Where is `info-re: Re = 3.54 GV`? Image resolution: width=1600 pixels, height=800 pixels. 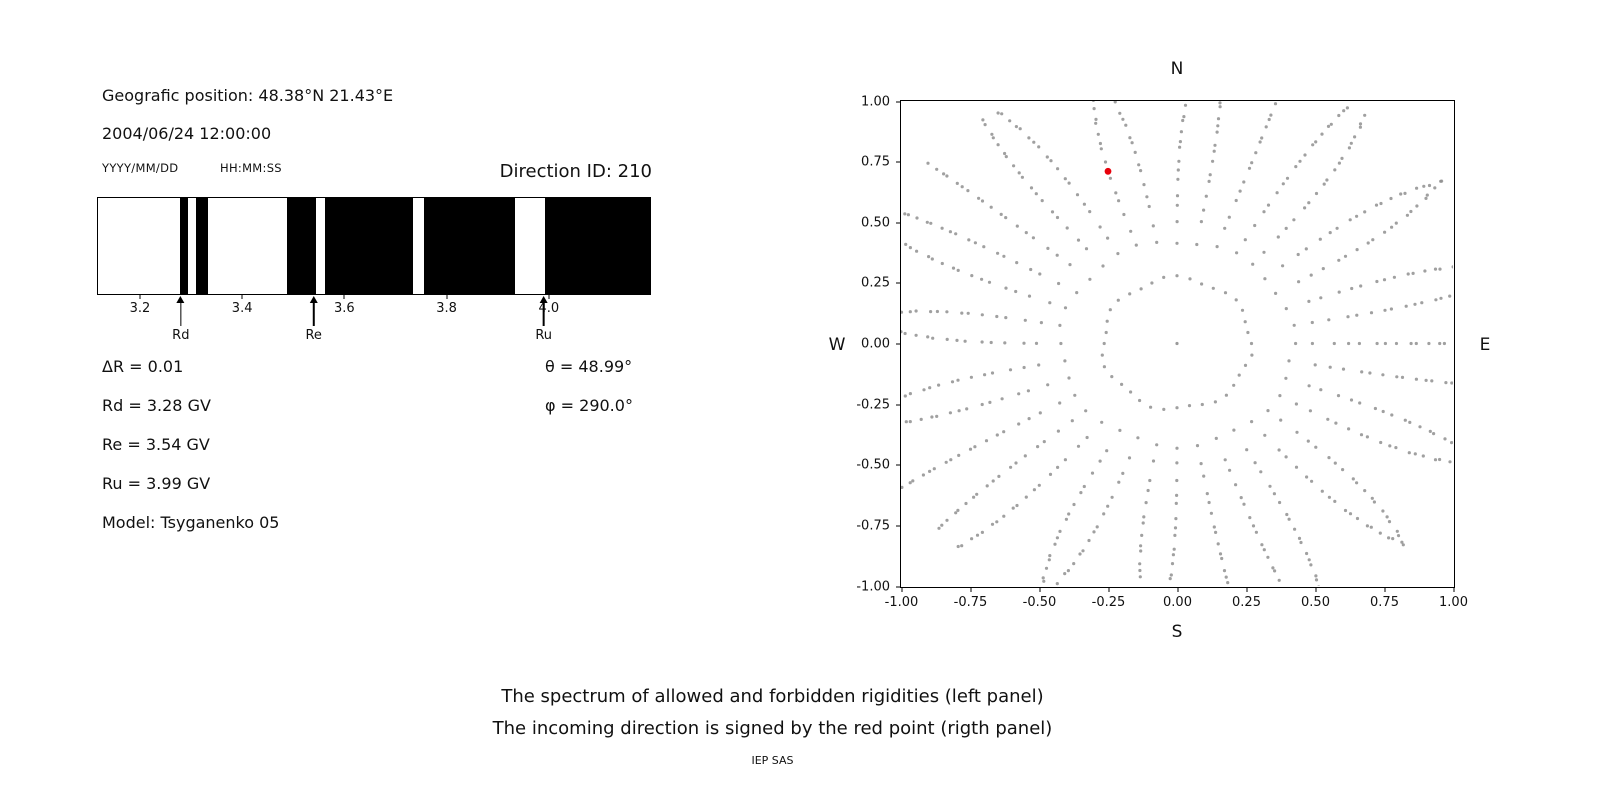 info-re: Re = 3.54 GV is located at coordinates (156, 444).